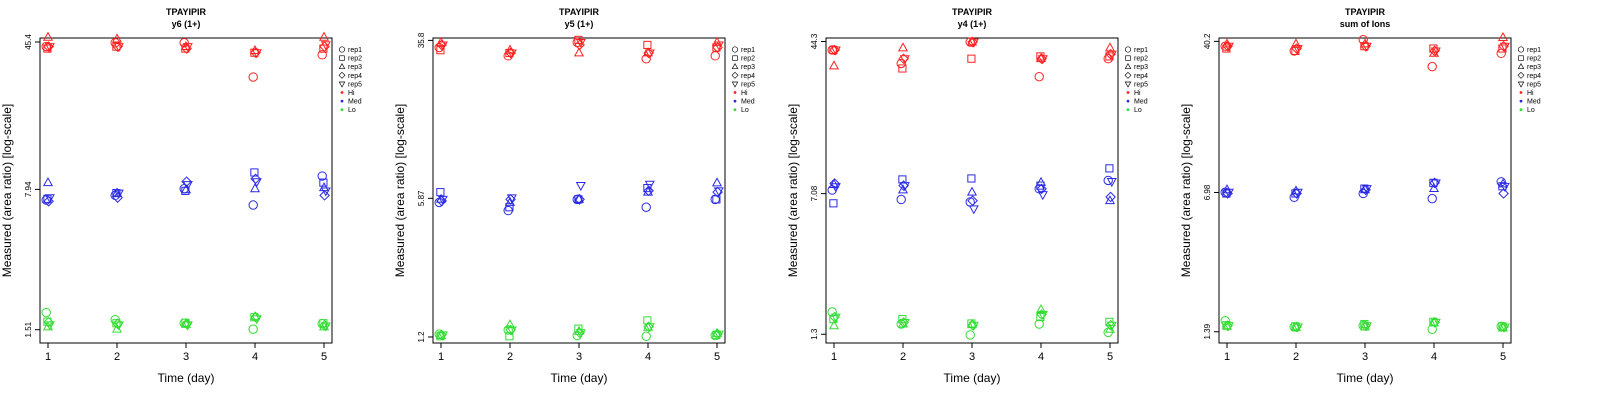 This screenshot has height=400, width=1600. What do you see at coordinates (748, 67) in the screenshot?
I see `legend-label: rep3` at bounding box center [748, 67].